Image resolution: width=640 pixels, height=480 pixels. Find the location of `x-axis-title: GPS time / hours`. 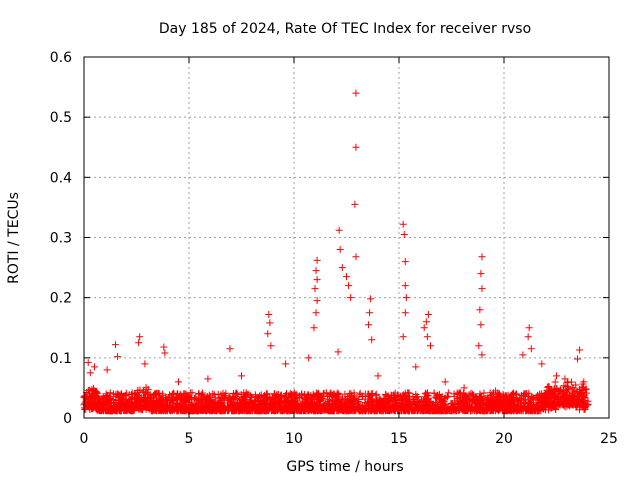

x-axis-title: GPS time / hours is located at coordinates (344, 467).